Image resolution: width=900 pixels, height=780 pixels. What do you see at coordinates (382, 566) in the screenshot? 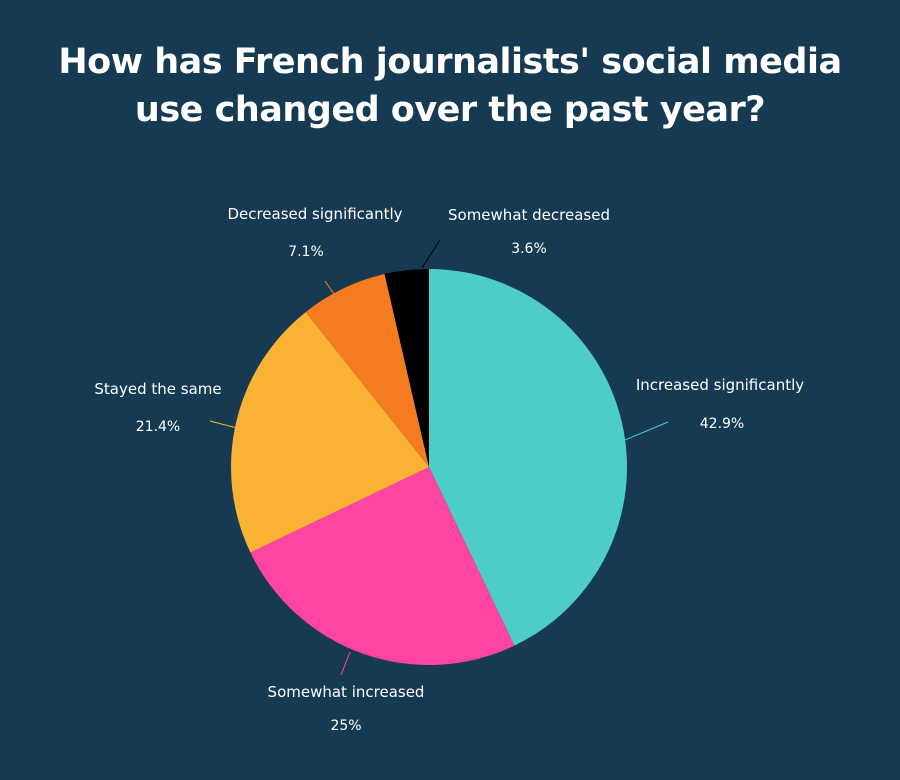
I see `pie-slice-somewhat-increased` at bounding box center [382, 566].